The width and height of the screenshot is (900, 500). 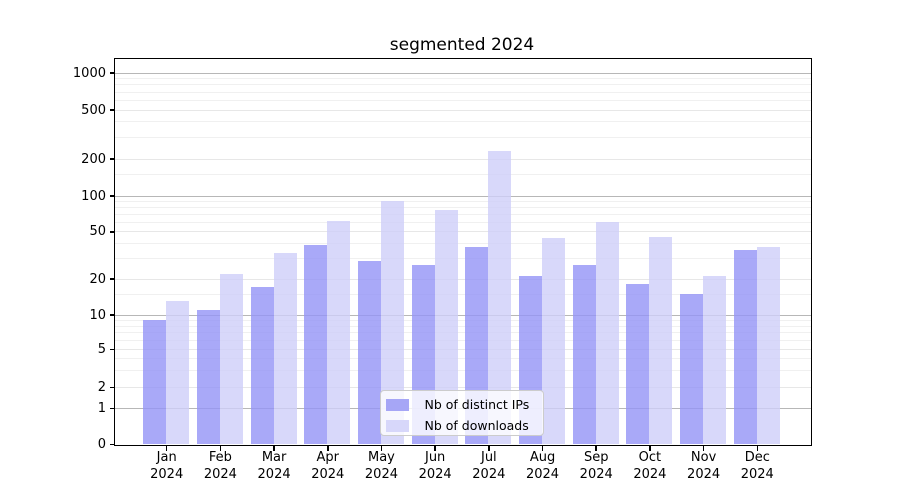 I want to click on x-tick-label-may: May 2024, so click(x=381, y=466).